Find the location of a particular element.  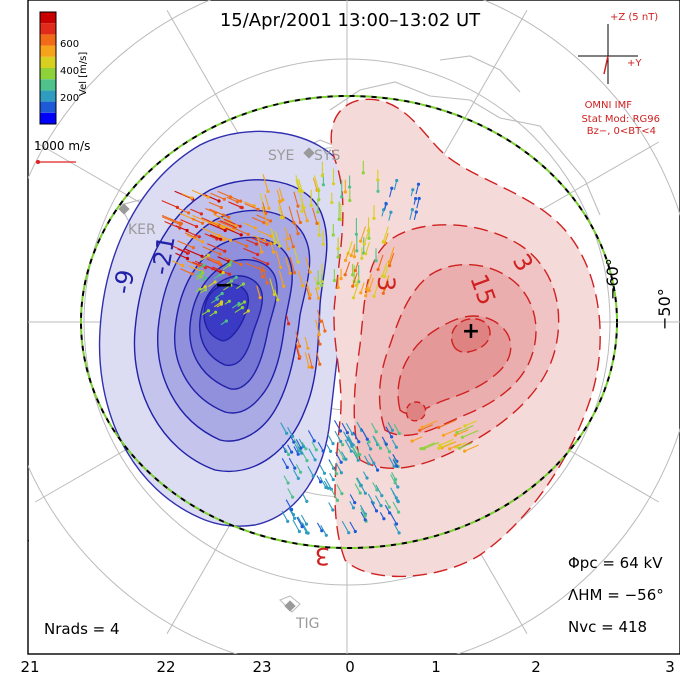

contour-label-3c: 3 is located at coordinates (322, 556).